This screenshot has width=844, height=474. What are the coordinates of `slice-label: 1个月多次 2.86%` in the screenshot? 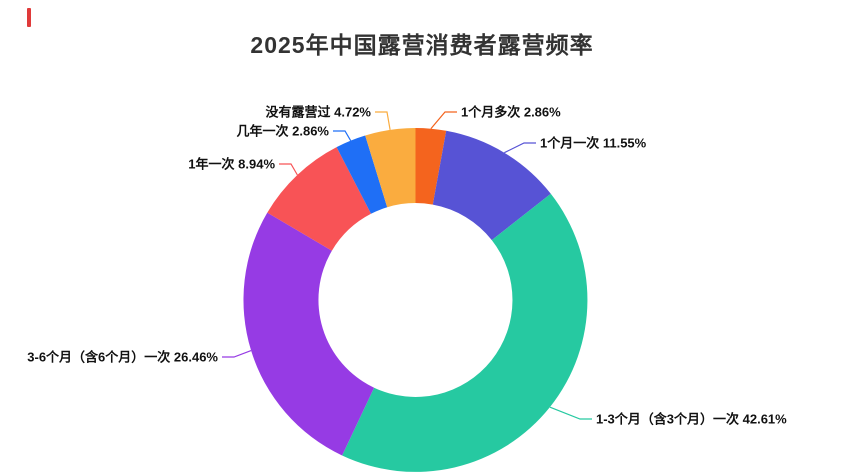 It's located at (511, 112).